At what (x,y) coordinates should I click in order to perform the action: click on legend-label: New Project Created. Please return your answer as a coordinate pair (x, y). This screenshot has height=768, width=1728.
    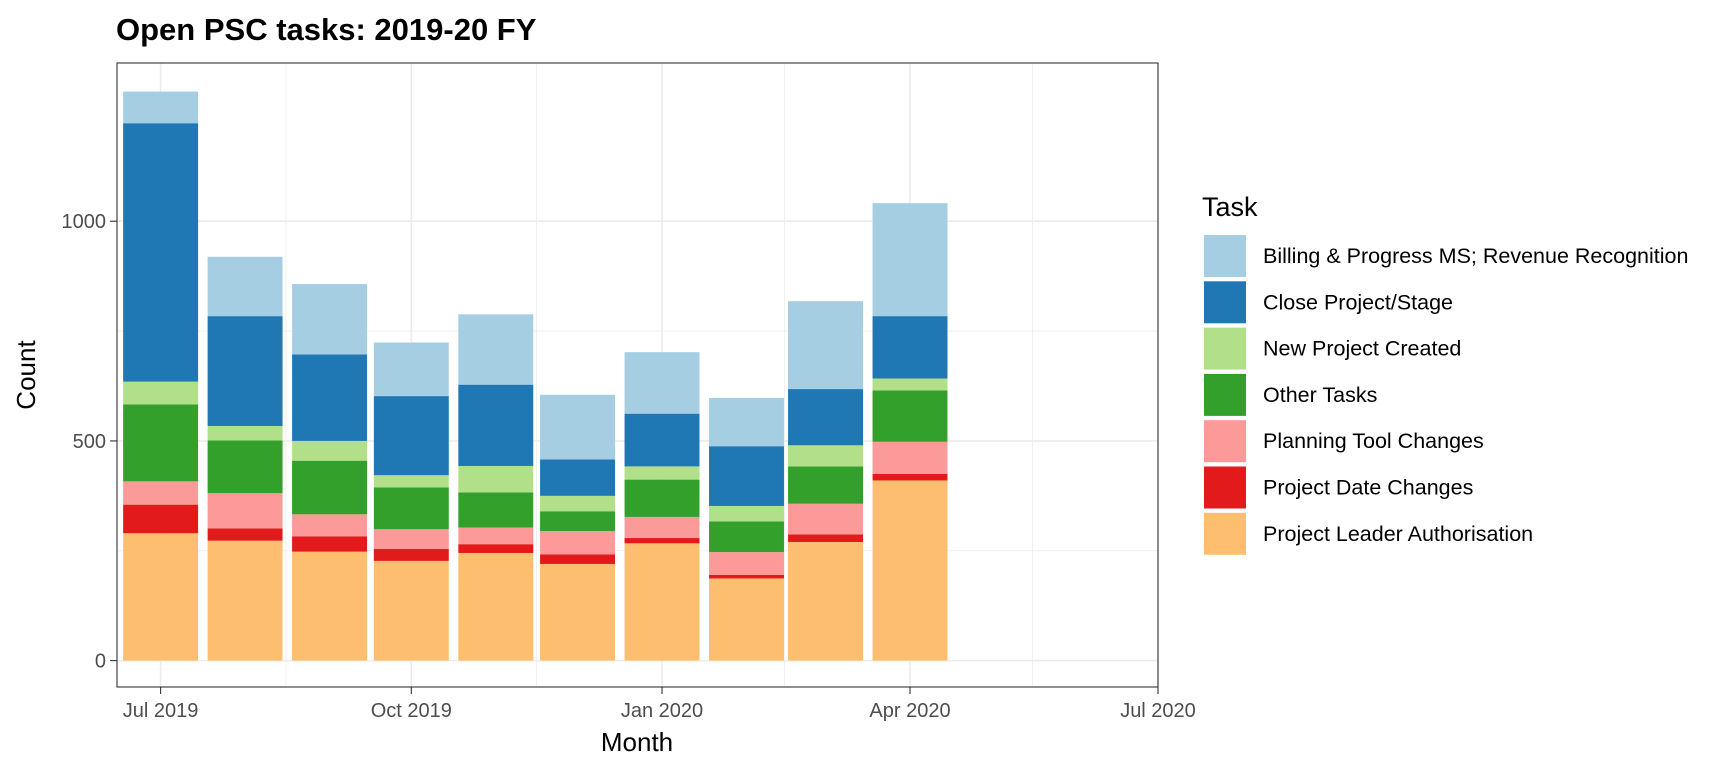
    Looking at the image, I should click on (1362, 349).